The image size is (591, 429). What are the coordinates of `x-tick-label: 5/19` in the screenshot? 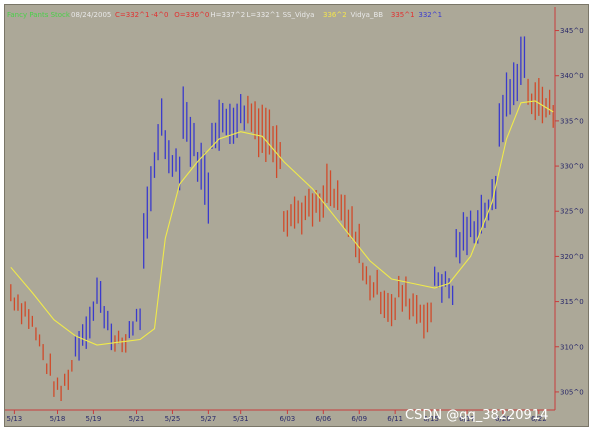 It's located at (94, 419).